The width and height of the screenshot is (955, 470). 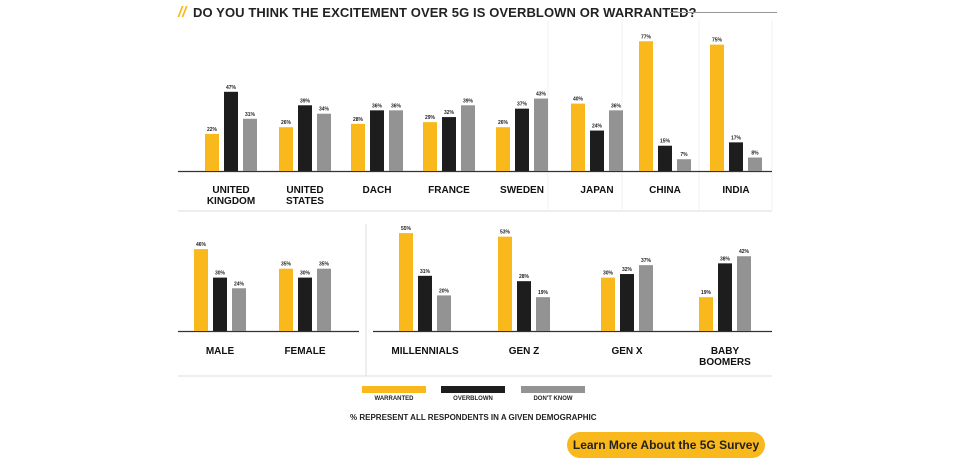 I want to click on data-label-female-dont-know: 35%, so click(x=324, y=265).